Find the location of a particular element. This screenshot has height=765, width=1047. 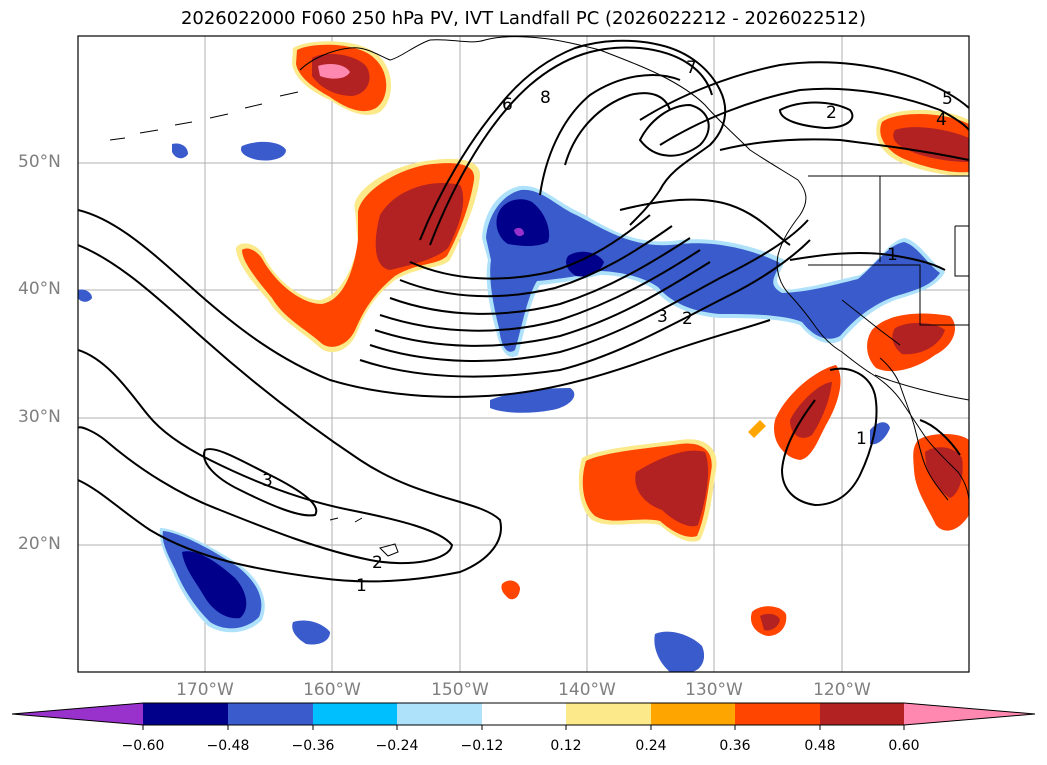

lat-label-50n: 50°N is located at coordinates (39, 162).